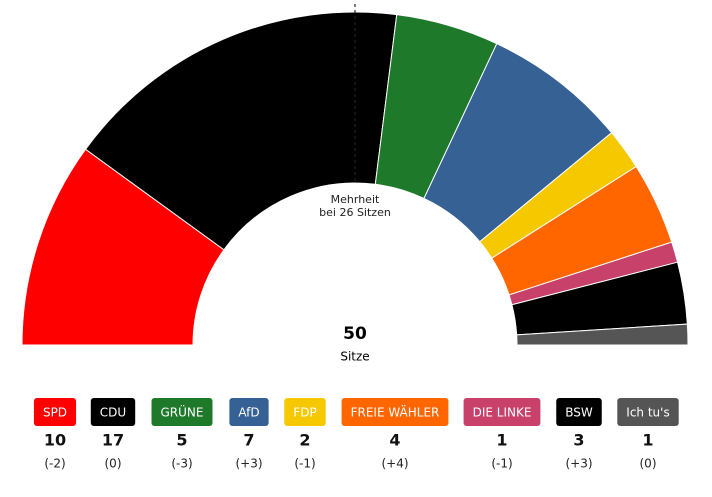 This screenshot has width=712, height=497. I want to click on majority-label: bei 26 Sitzen, so click(355, 212).